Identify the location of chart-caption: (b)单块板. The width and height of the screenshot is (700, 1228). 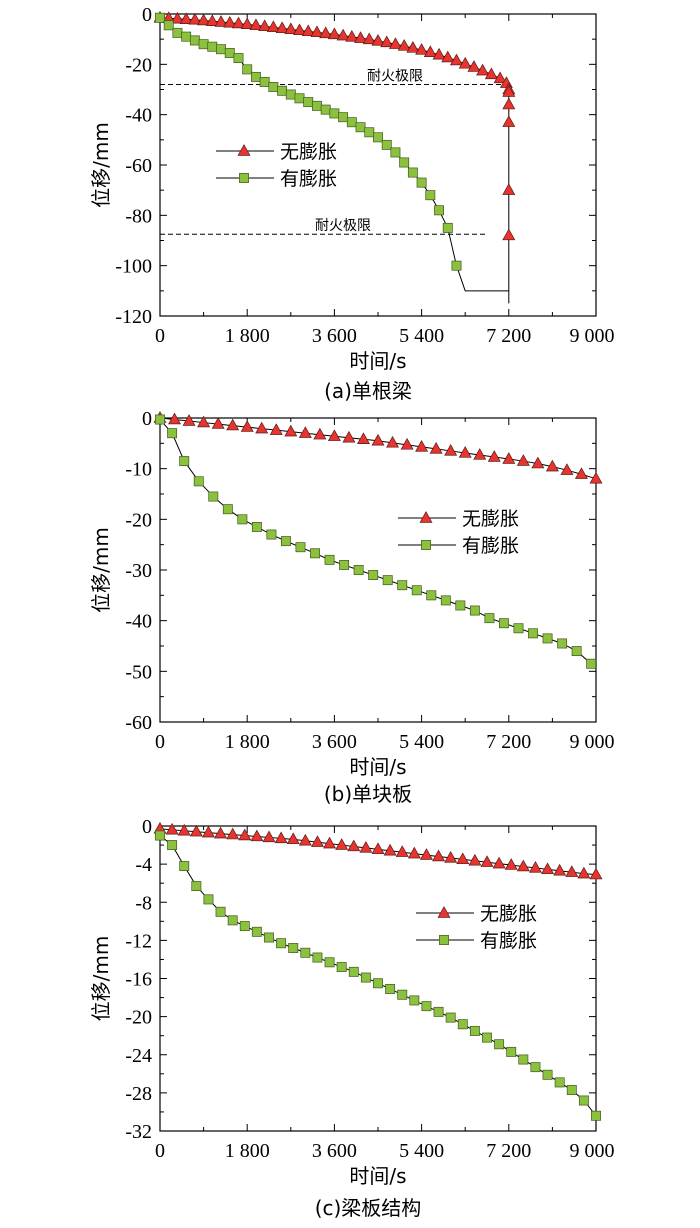
(368, 794).